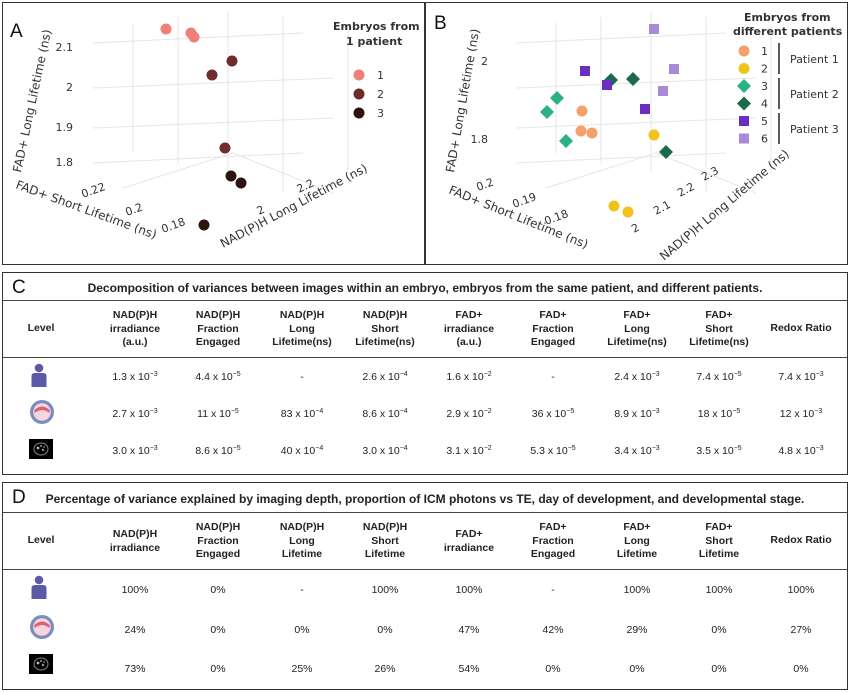  What do you see at coordinates (319, 448) in the screenshot?
I see `table-c-cell-exponent: −4` at bounding box center [319, 448].